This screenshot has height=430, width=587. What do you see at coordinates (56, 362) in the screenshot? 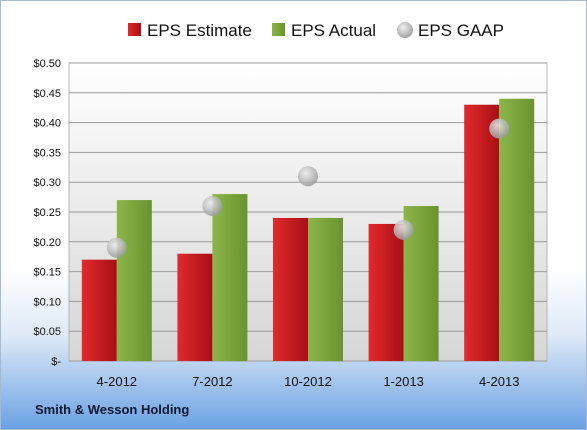
I see `y-tick-label: $-` at bounding box center [56, 362].